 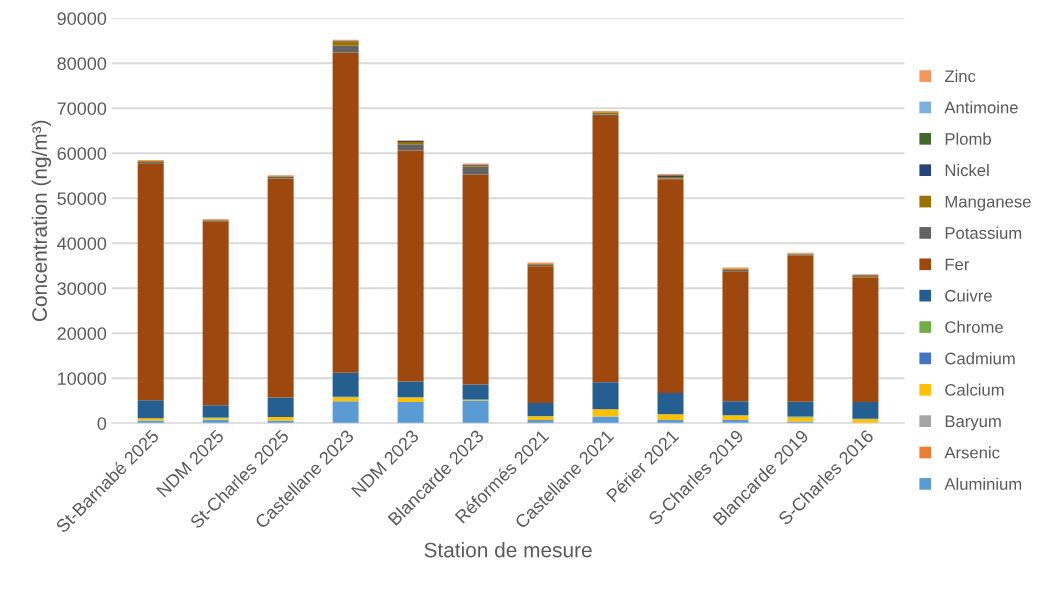 I want to click on legend-label: Aluminium, so click(x=983, y=483).